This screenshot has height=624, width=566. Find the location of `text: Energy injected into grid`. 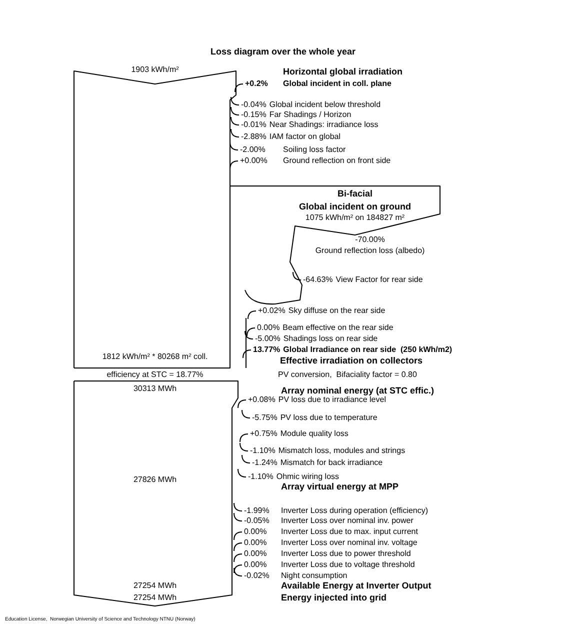

text: Energy injected into grid is located at coordinates (334, 597).